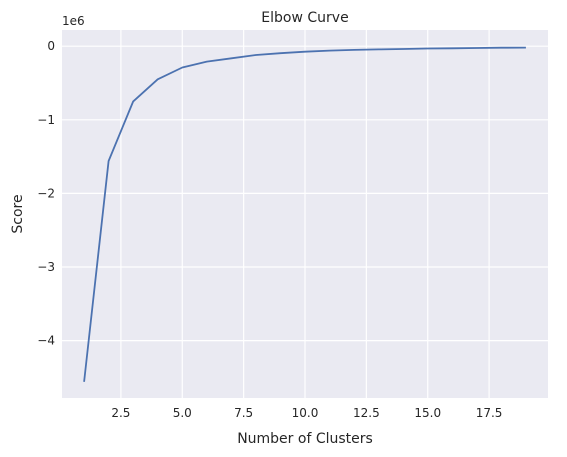 The width and height of the screenshot is (567, 457). Describe the element at coordinates (46, 193) in the screenshot. I see `y-tick-label: −2` at that location.